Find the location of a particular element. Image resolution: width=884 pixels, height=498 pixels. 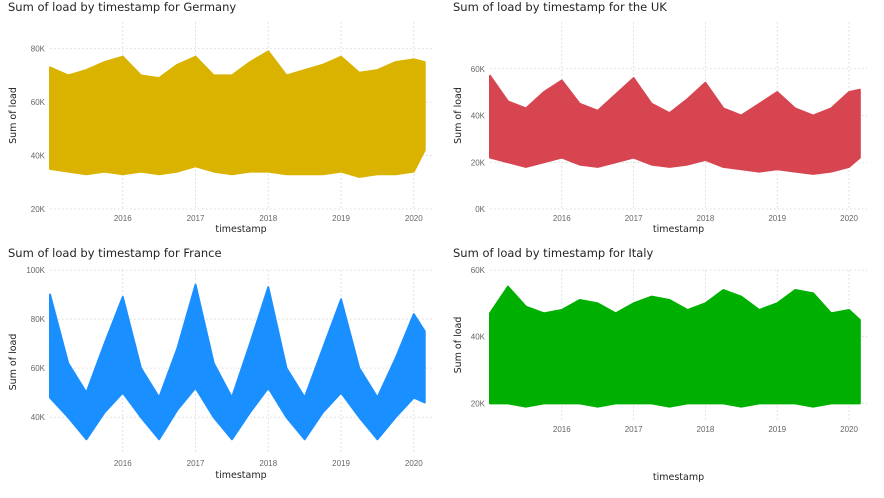

chart-title: Sum of load by timestamp for the UK is located at coordinates (560, 7).